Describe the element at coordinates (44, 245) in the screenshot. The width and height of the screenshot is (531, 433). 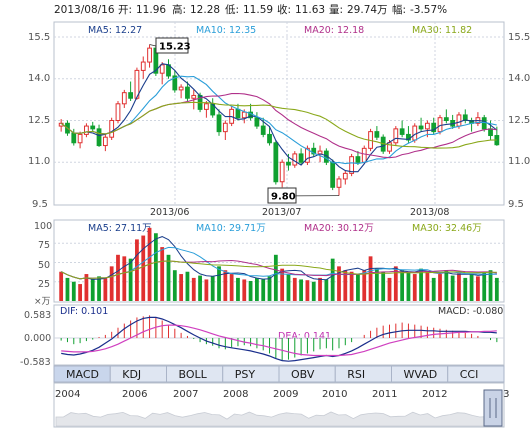
I see `volume-tick: 75` at that location.